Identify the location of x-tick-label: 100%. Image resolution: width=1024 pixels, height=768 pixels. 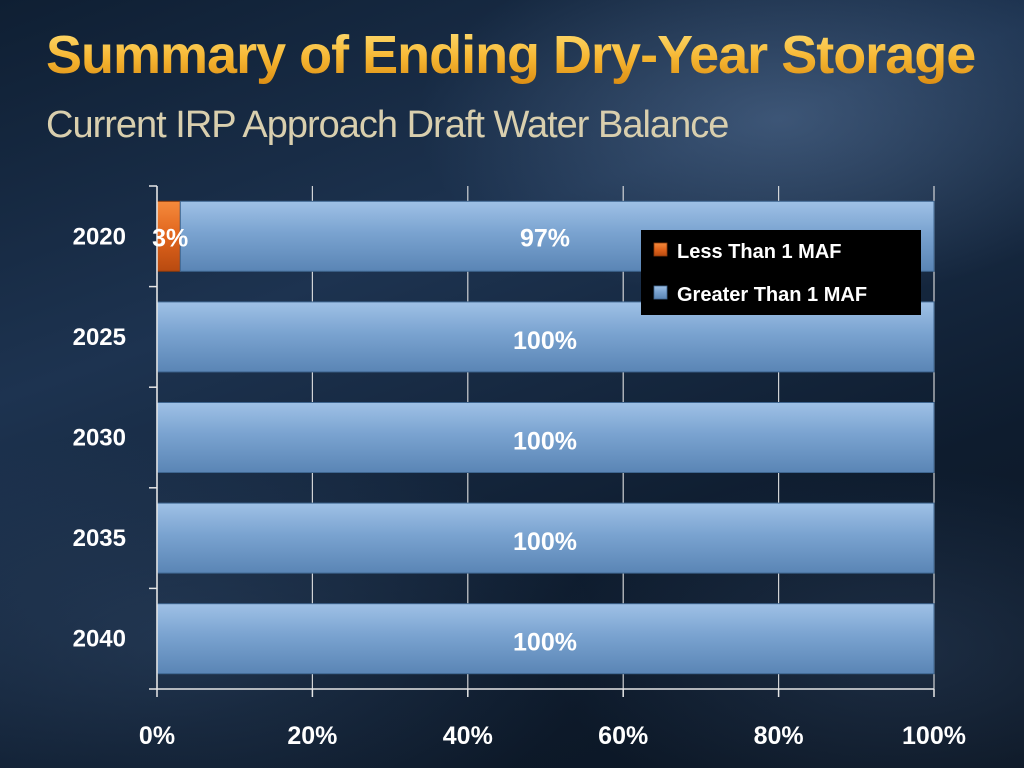
(934, 736).